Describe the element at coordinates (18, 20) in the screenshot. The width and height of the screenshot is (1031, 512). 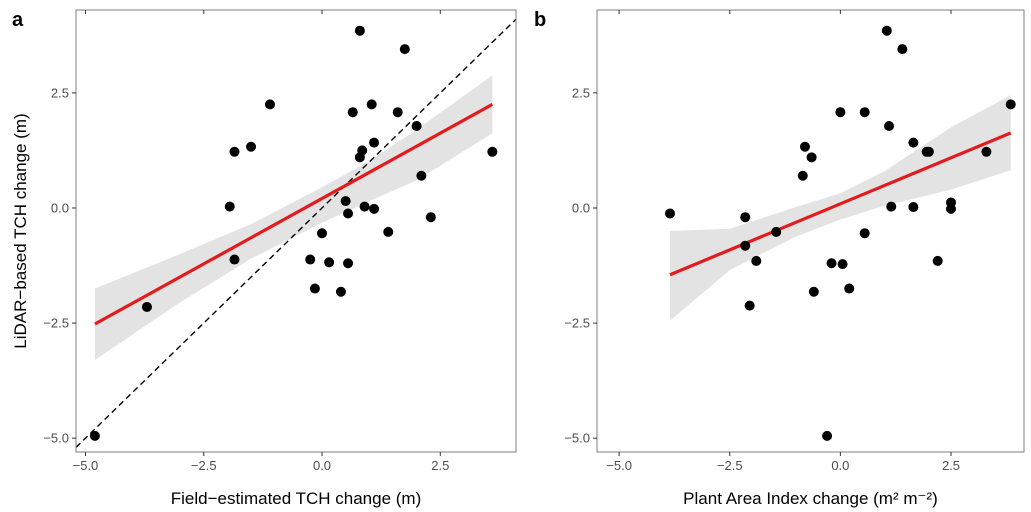
I see `panel-tag: a` at that location.